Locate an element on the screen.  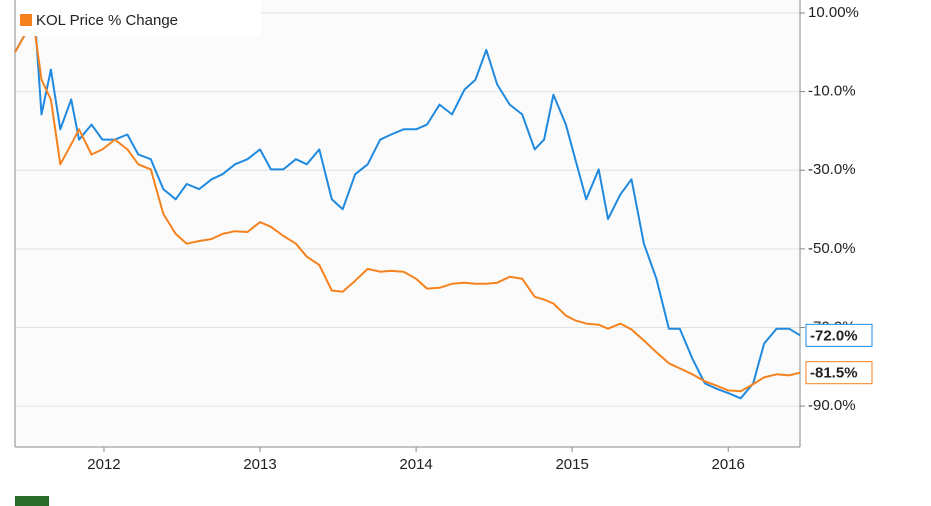
end-label-text: -72.0% is located at coordinates (834, 335).